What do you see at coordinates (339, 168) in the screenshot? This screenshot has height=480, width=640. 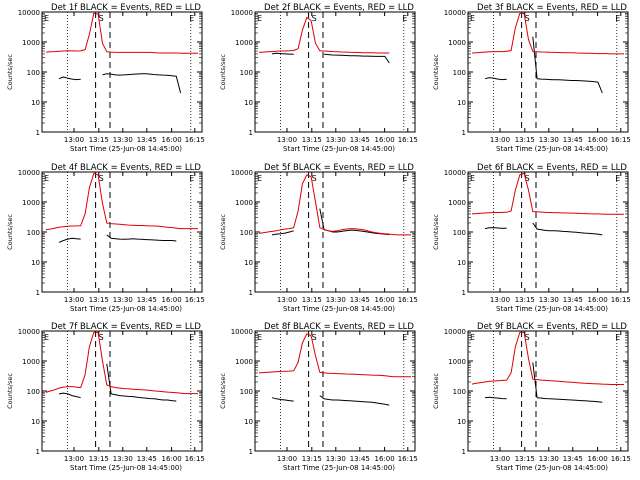 I see `panel-title: Det 5f BLACK = Events, RED = LLD` at bounding box center [339, 168].